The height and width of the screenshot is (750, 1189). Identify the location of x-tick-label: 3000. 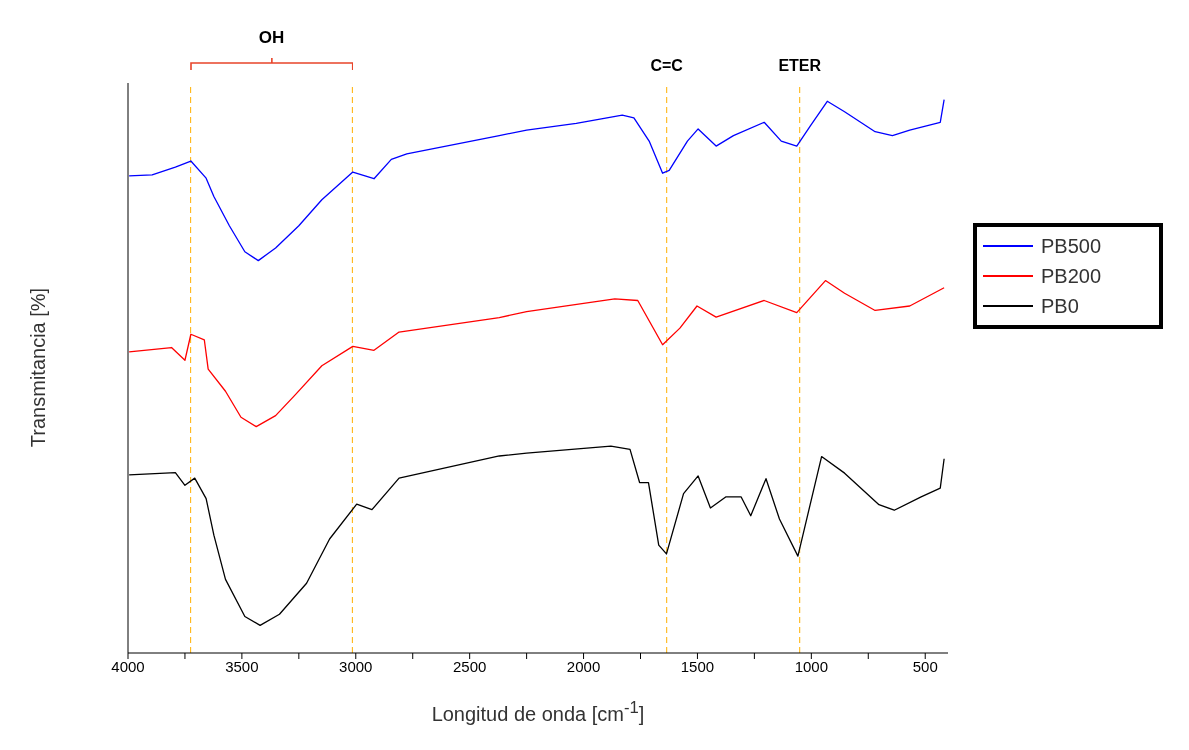
(356, 666).